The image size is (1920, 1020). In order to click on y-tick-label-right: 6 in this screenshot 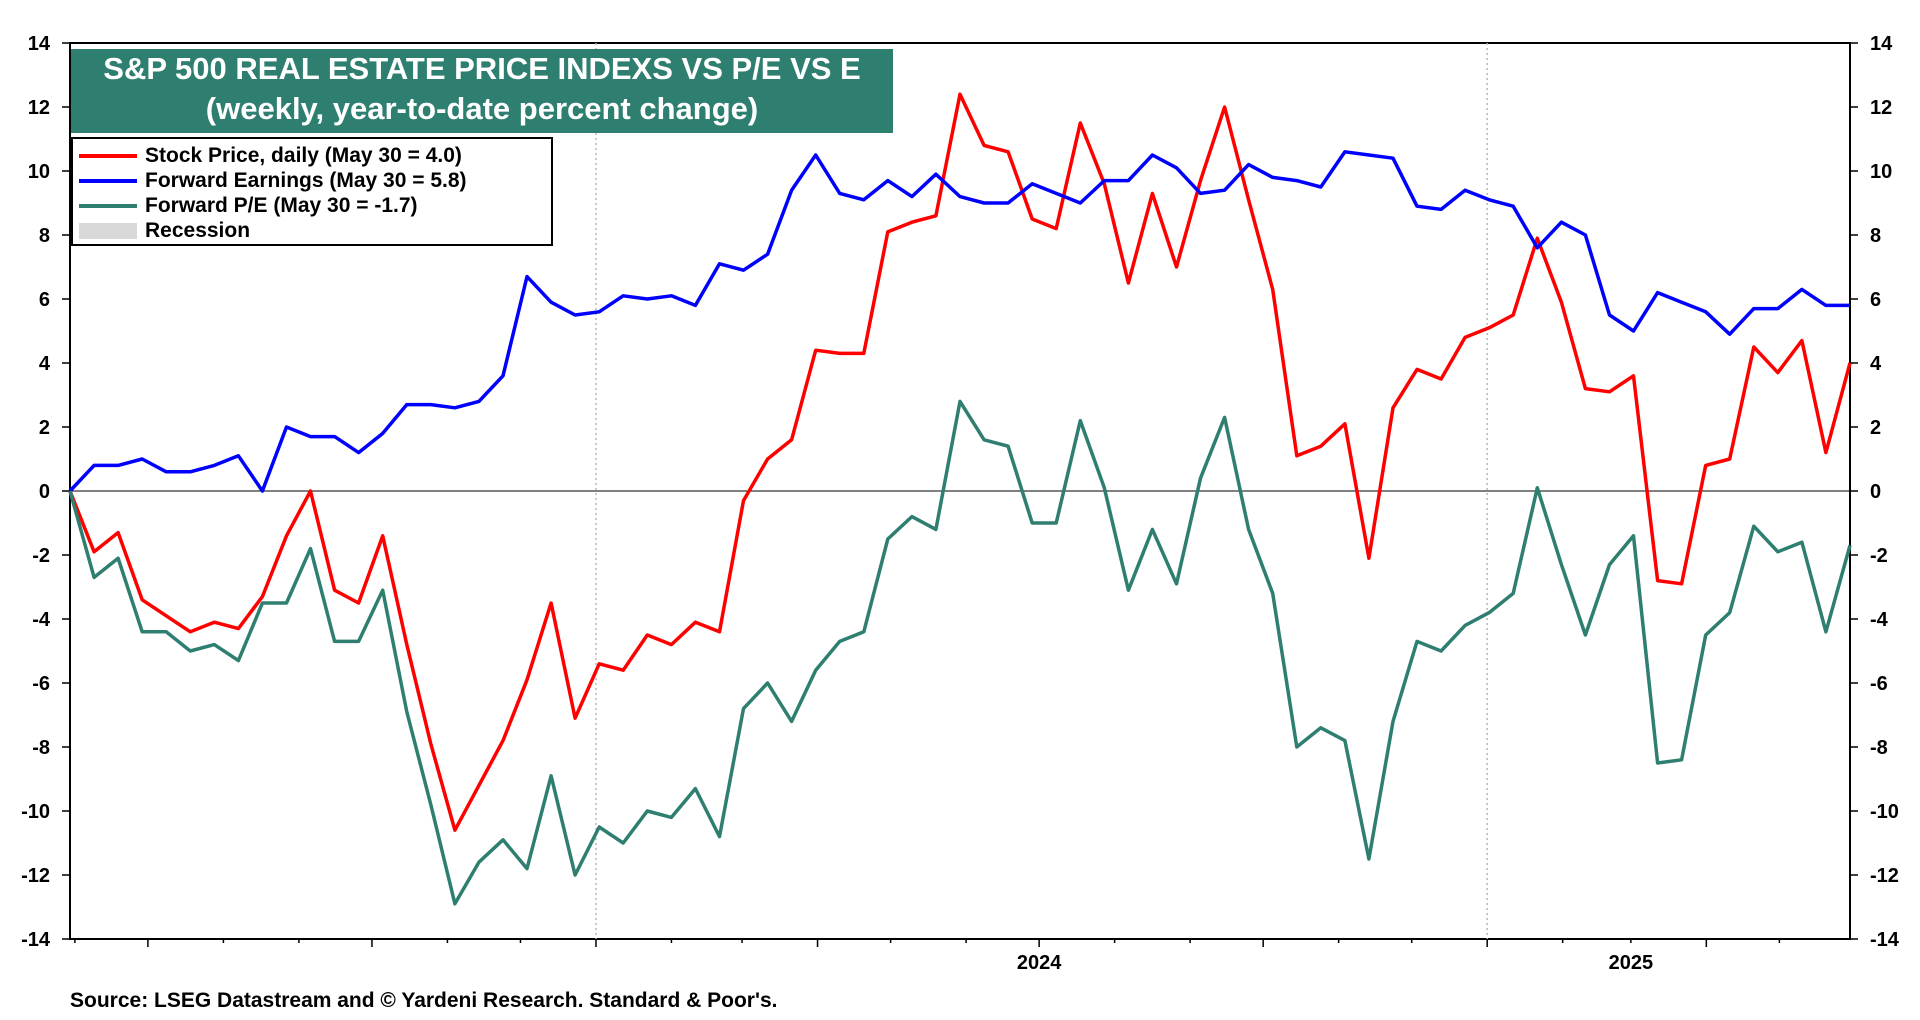, I will do `click(1875, 300)`.